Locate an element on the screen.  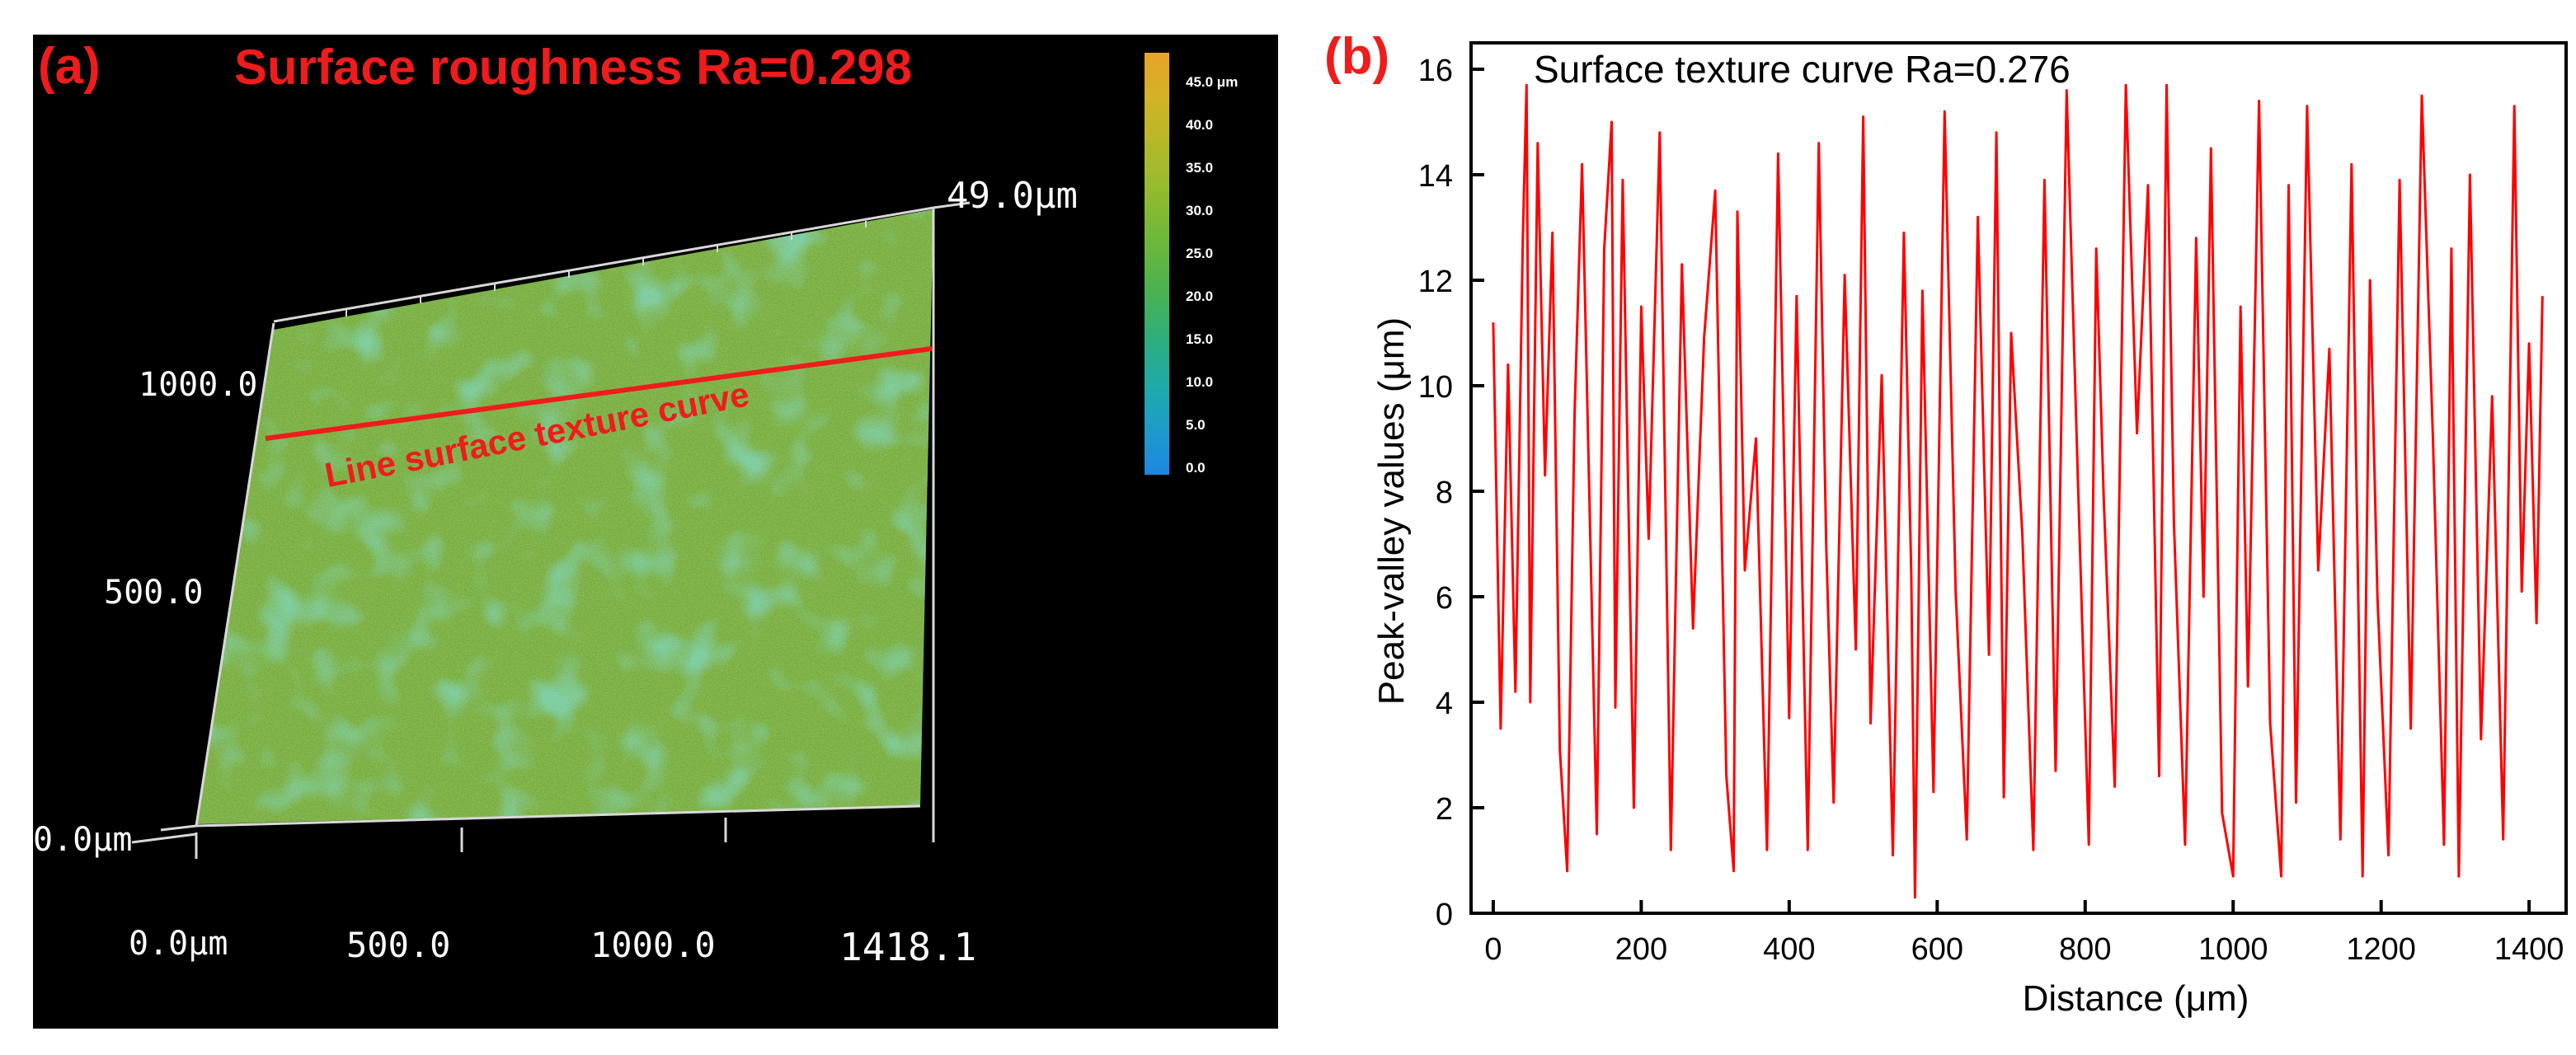
x-tick-label: 0 is located at coordinates (1493, 949).